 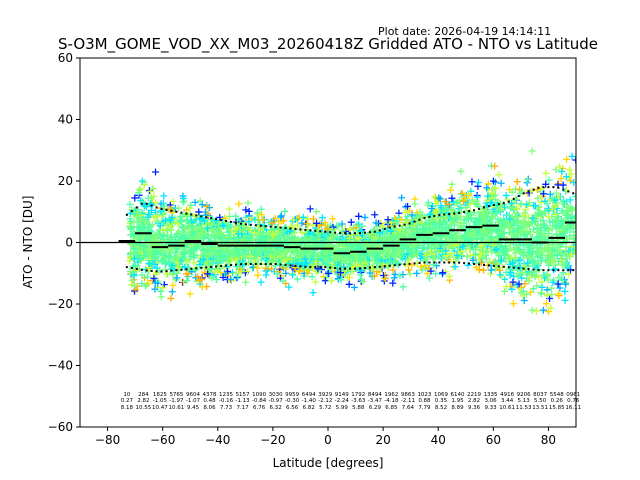 What do you see at coordinates (493, 440) in the screenshot?
I see `x-tick-label: 60` at bounding box center [493, 440].